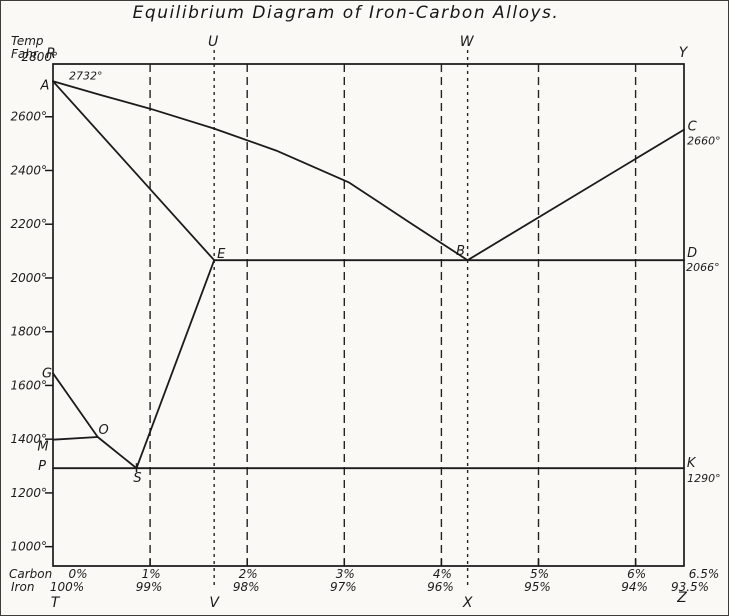 This screenshot has height=616, width=729. What do you see at coordinates (56, 603) in the screenshot?
I see `corner-label-T: T` at bounding box center [56, 603].